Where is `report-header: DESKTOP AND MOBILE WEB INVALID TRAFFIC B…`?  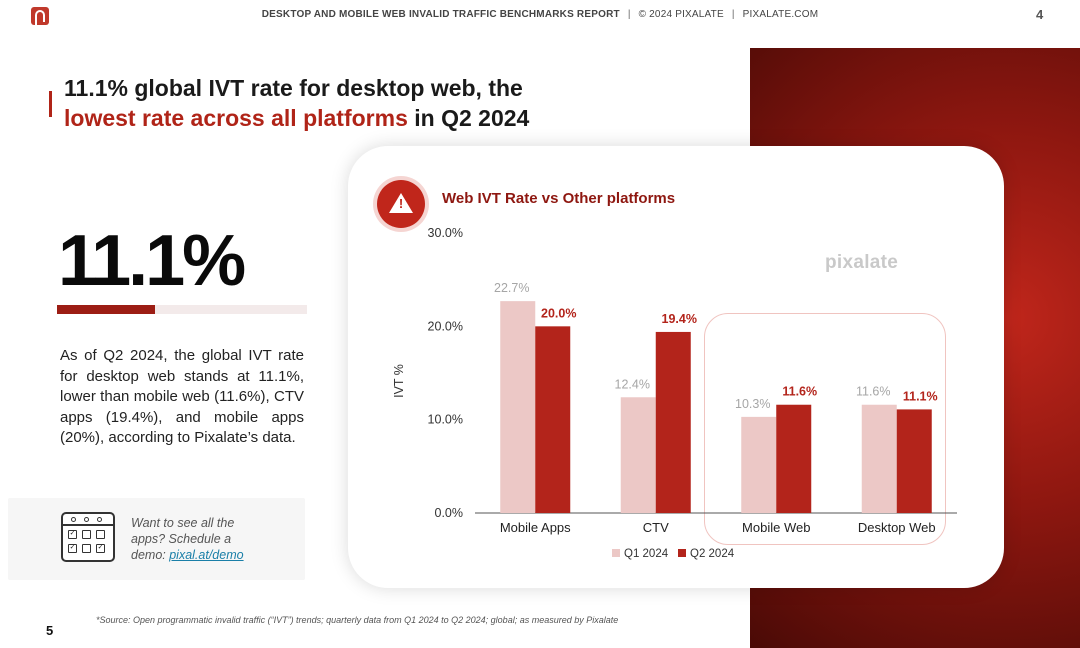
report-header: DESKTOP AND MOBILE WEB INVALID TRAFFIC B… is located at coordinates (540, 14).